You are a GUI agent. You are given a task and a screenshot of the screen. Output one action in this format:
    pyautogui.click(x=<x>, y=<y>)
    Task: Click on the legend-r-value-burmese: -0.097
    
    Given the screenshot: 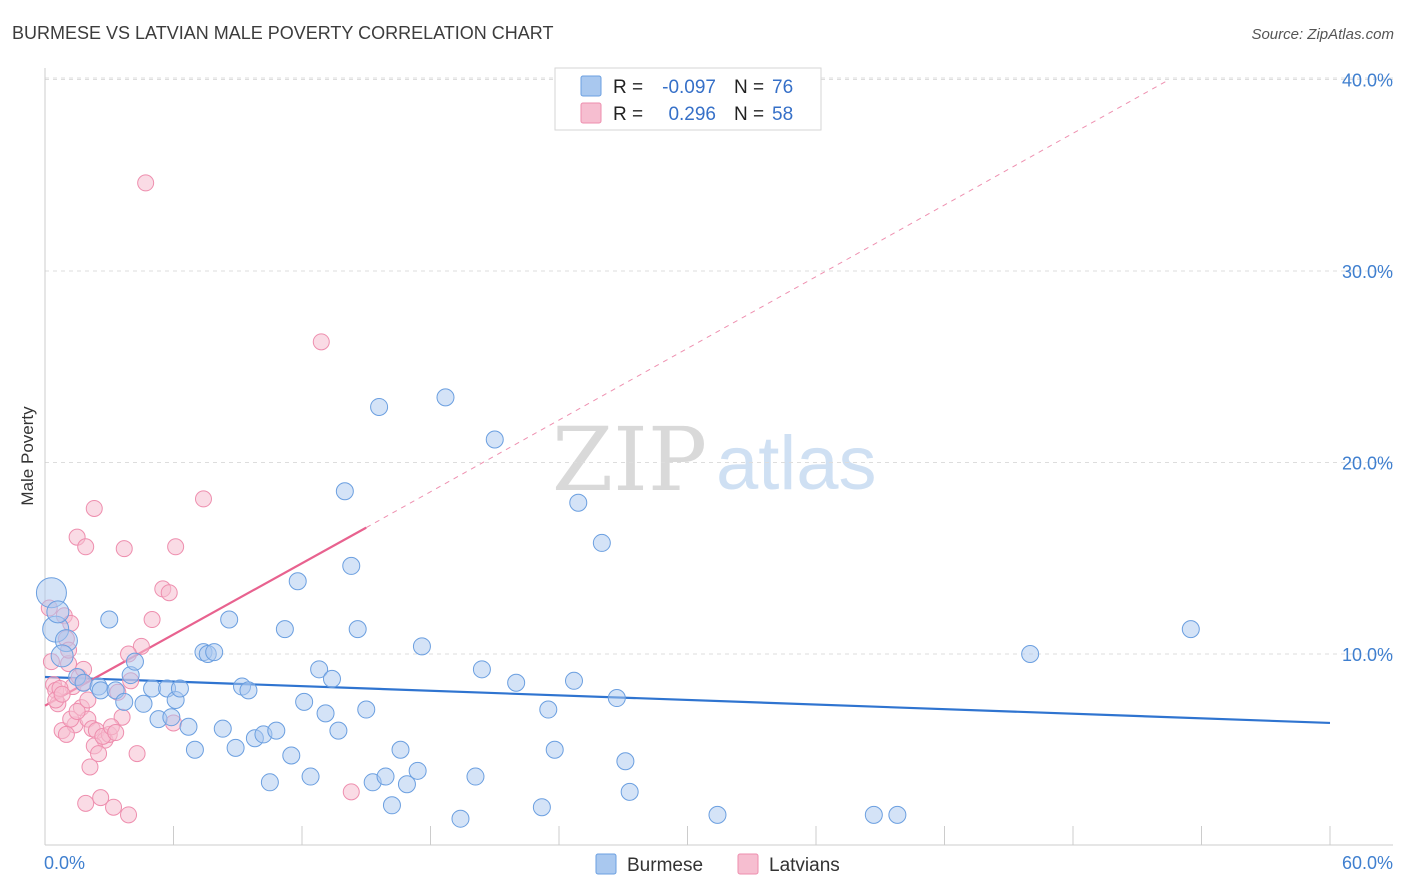 What is the action you would take?
    pyautogui.click(x=689, y=87)
    